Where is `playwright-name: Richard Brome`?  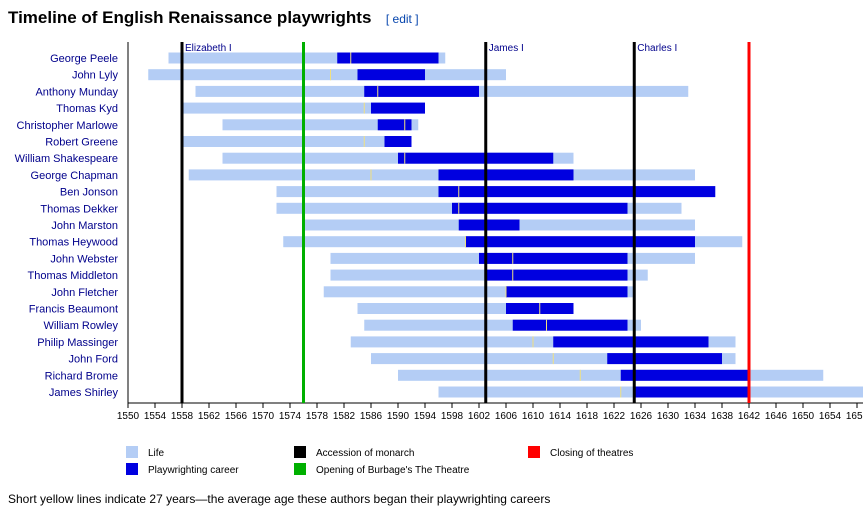 playwright-name: Richard Brome is located at coordinates (81, 376).